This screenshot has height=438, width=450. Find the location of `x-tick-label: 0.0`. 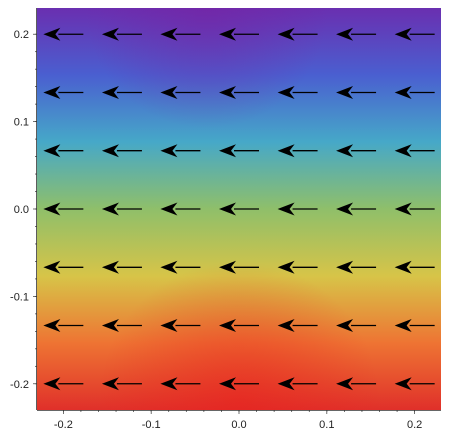

x-tick-label: 0.0 is located at coordinates (238, 425).